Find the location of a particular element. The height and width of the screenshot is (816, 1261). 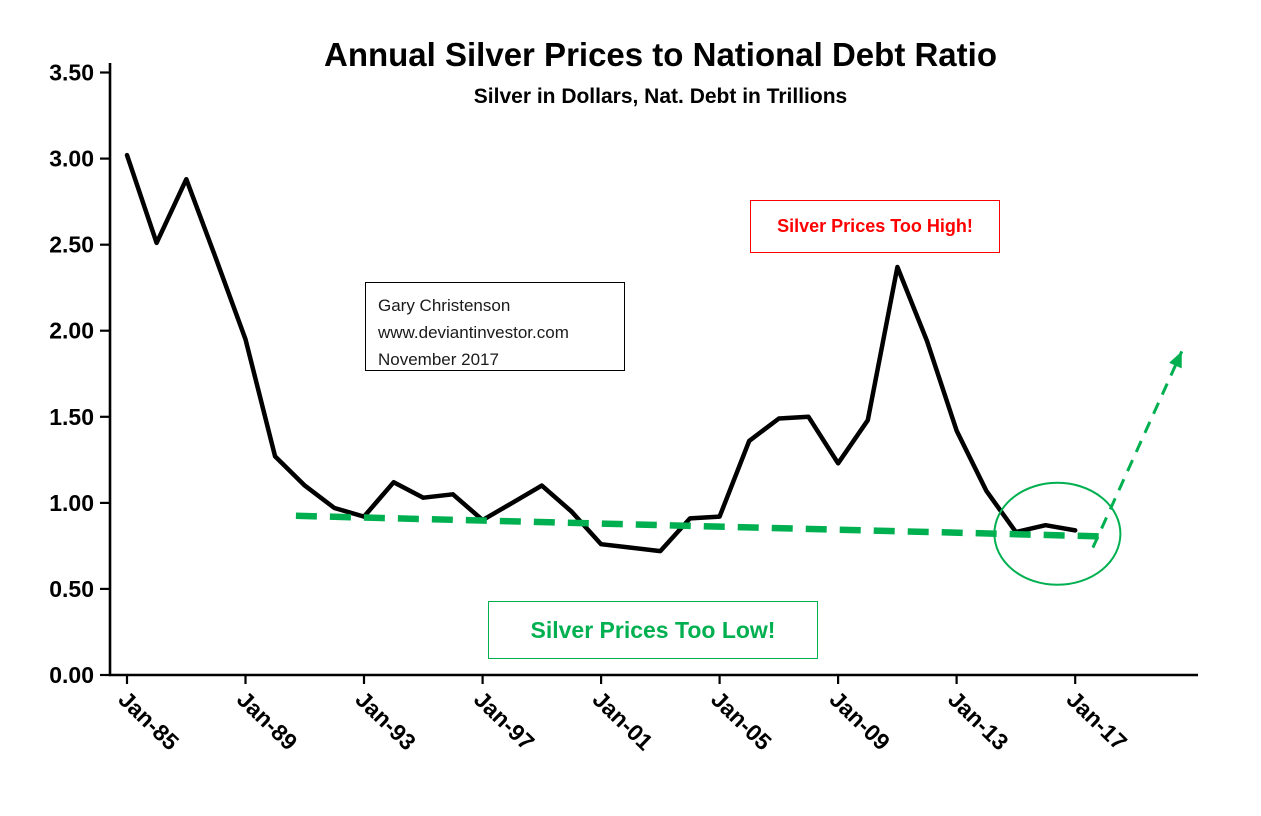

y-tick-label: 3.00 is located at coordinates (71, 159).